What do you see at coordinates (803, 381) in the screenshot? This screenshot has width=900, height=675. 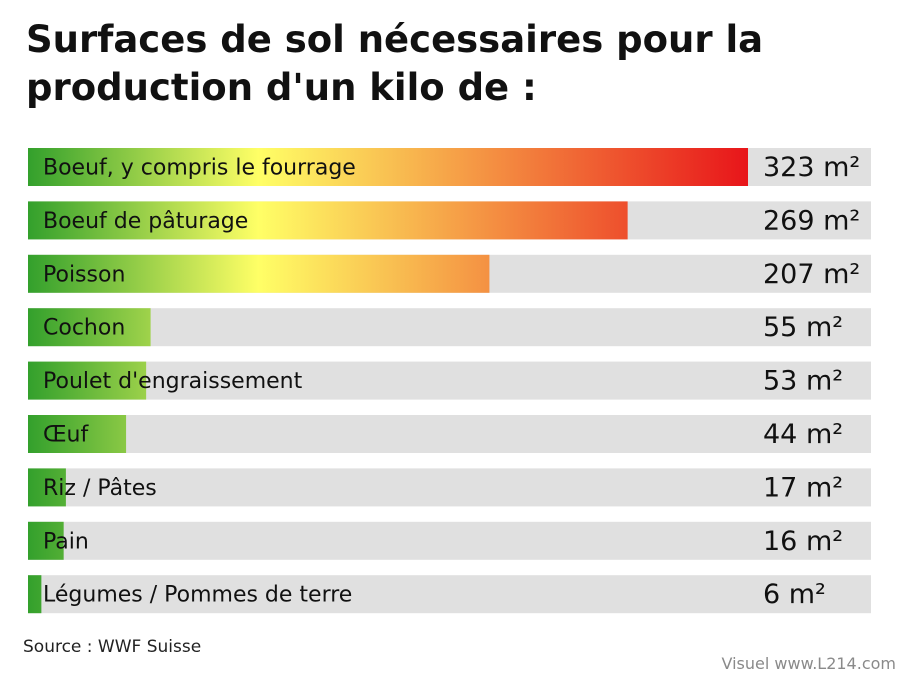 I see `value-label: 53 m²` at bounding box center [803, 381].